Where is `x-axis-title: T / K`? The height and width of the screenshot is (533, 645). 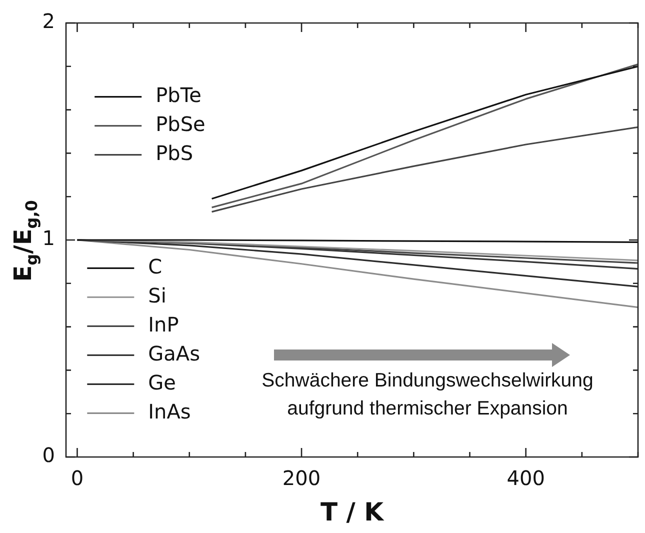 x-axis-title: T / K is located at coordinates (353, 512).